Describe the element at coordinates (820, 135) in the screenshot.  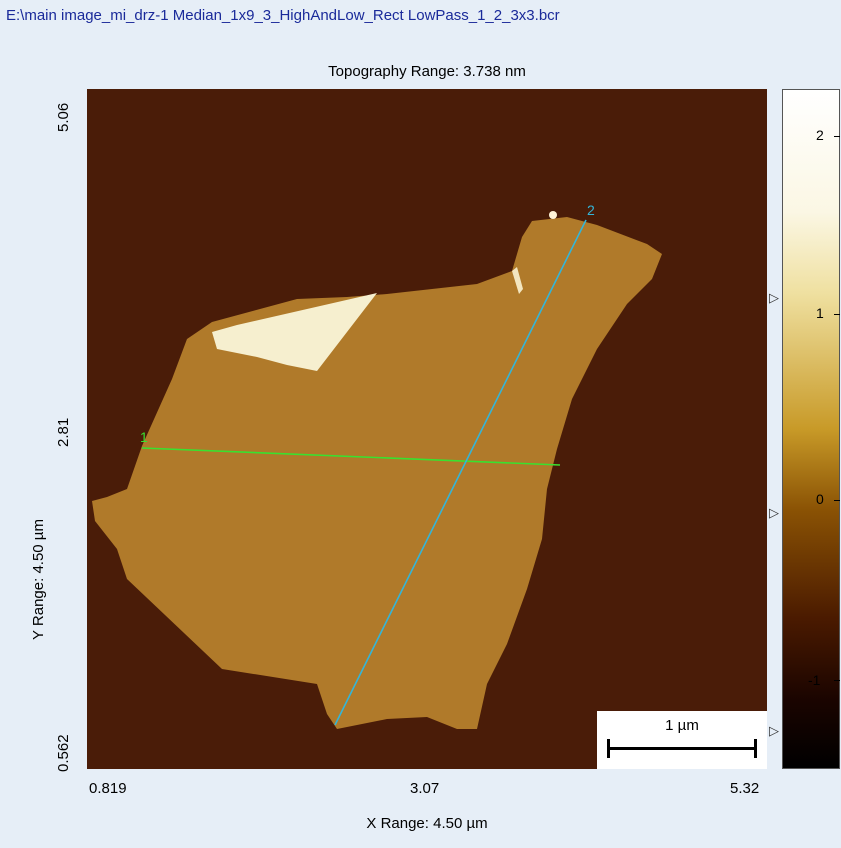
I see `colorbar-tick-label: 2` at that location.